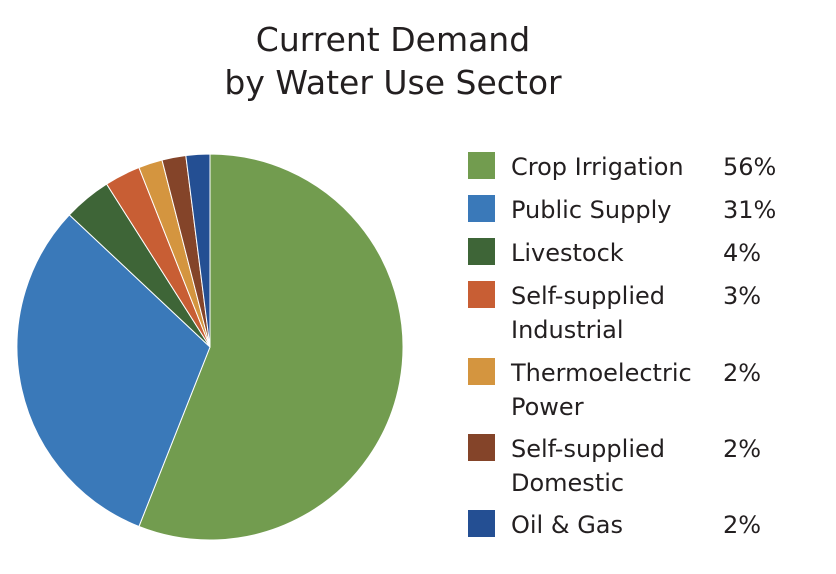 The image size is (836, 574). I want to click on swatch-livestock, so click(481, 251).